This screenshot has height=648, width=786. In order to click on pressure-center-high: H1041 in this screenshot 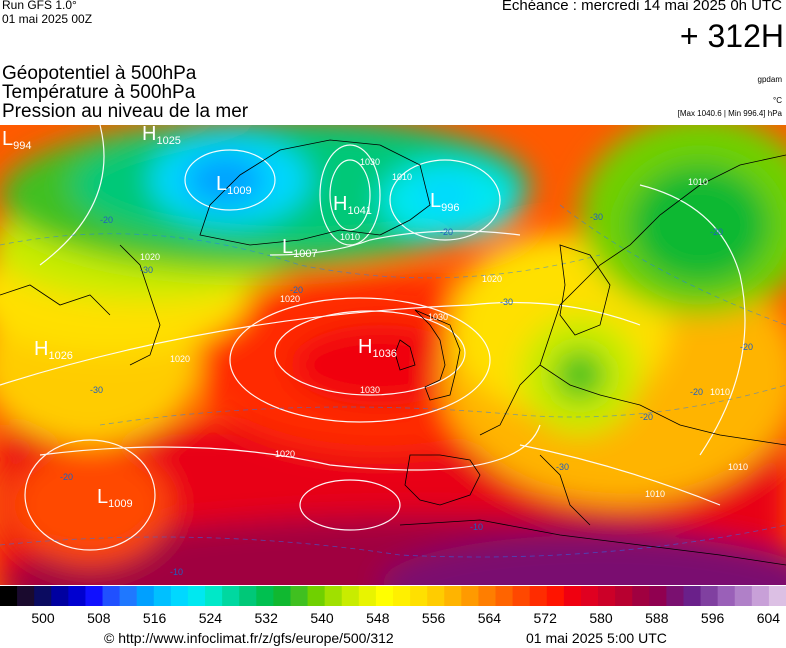, I will do `click(352, 205)`.